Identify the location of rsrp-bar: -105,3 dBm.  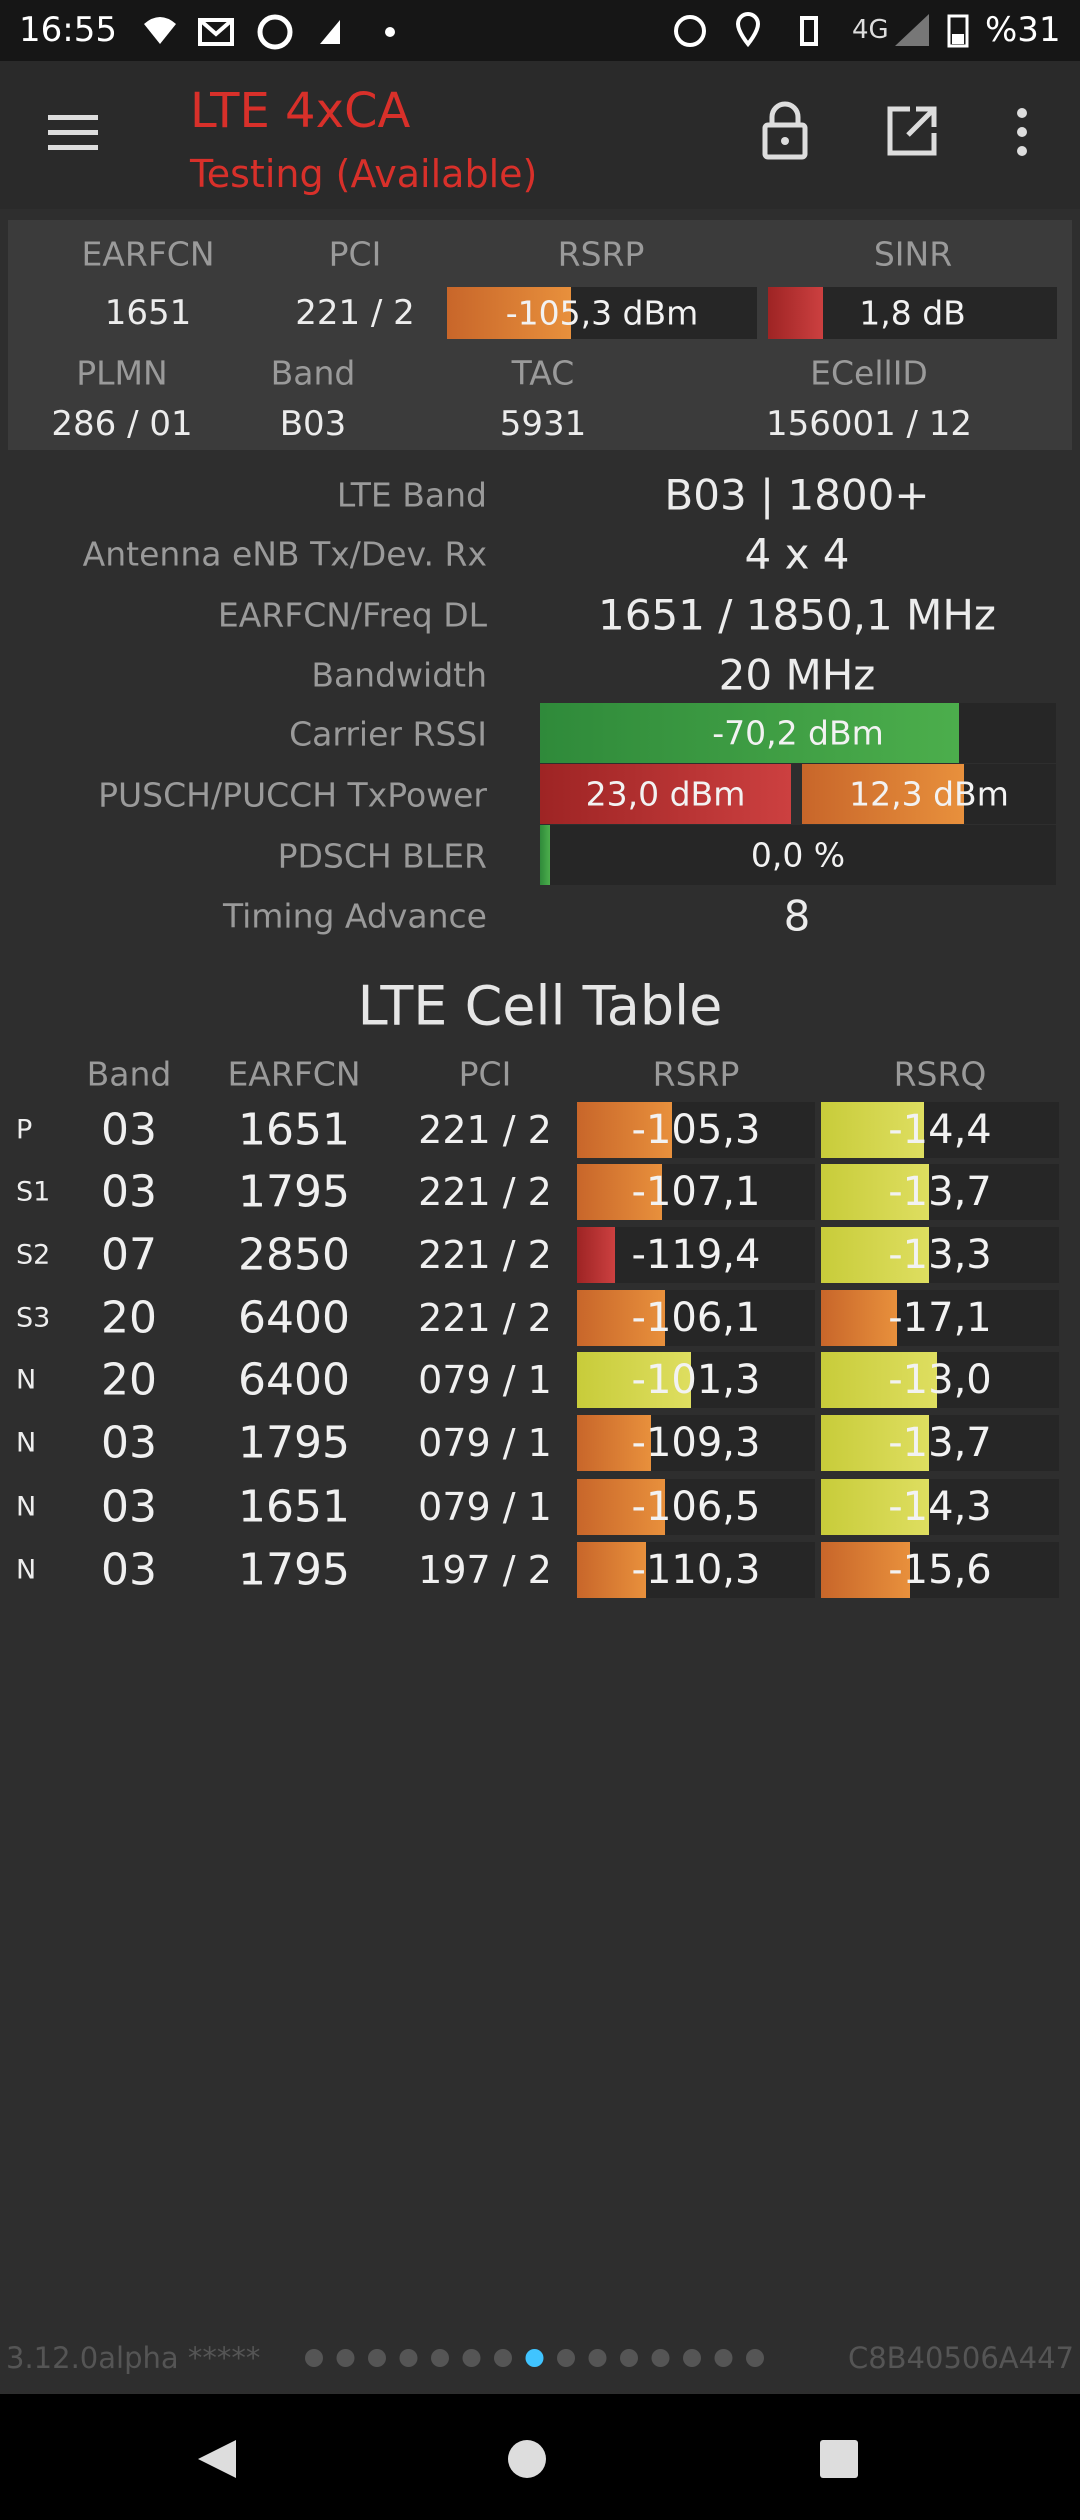
(602, 313).